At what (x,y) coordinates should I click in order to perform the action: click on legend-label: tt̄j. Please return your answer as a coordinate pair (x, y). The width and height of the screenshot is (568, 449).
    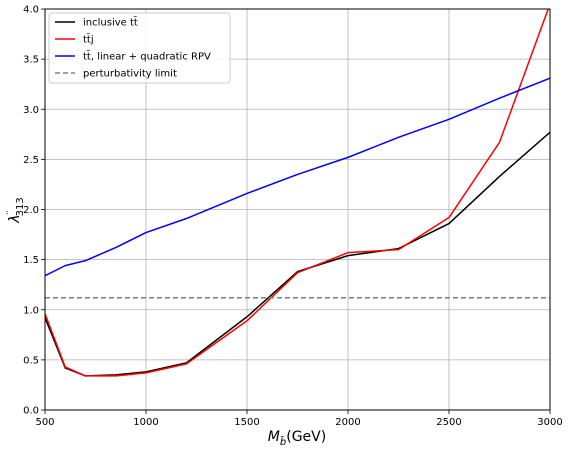
    Looking at the image, I should click on (88, 39).